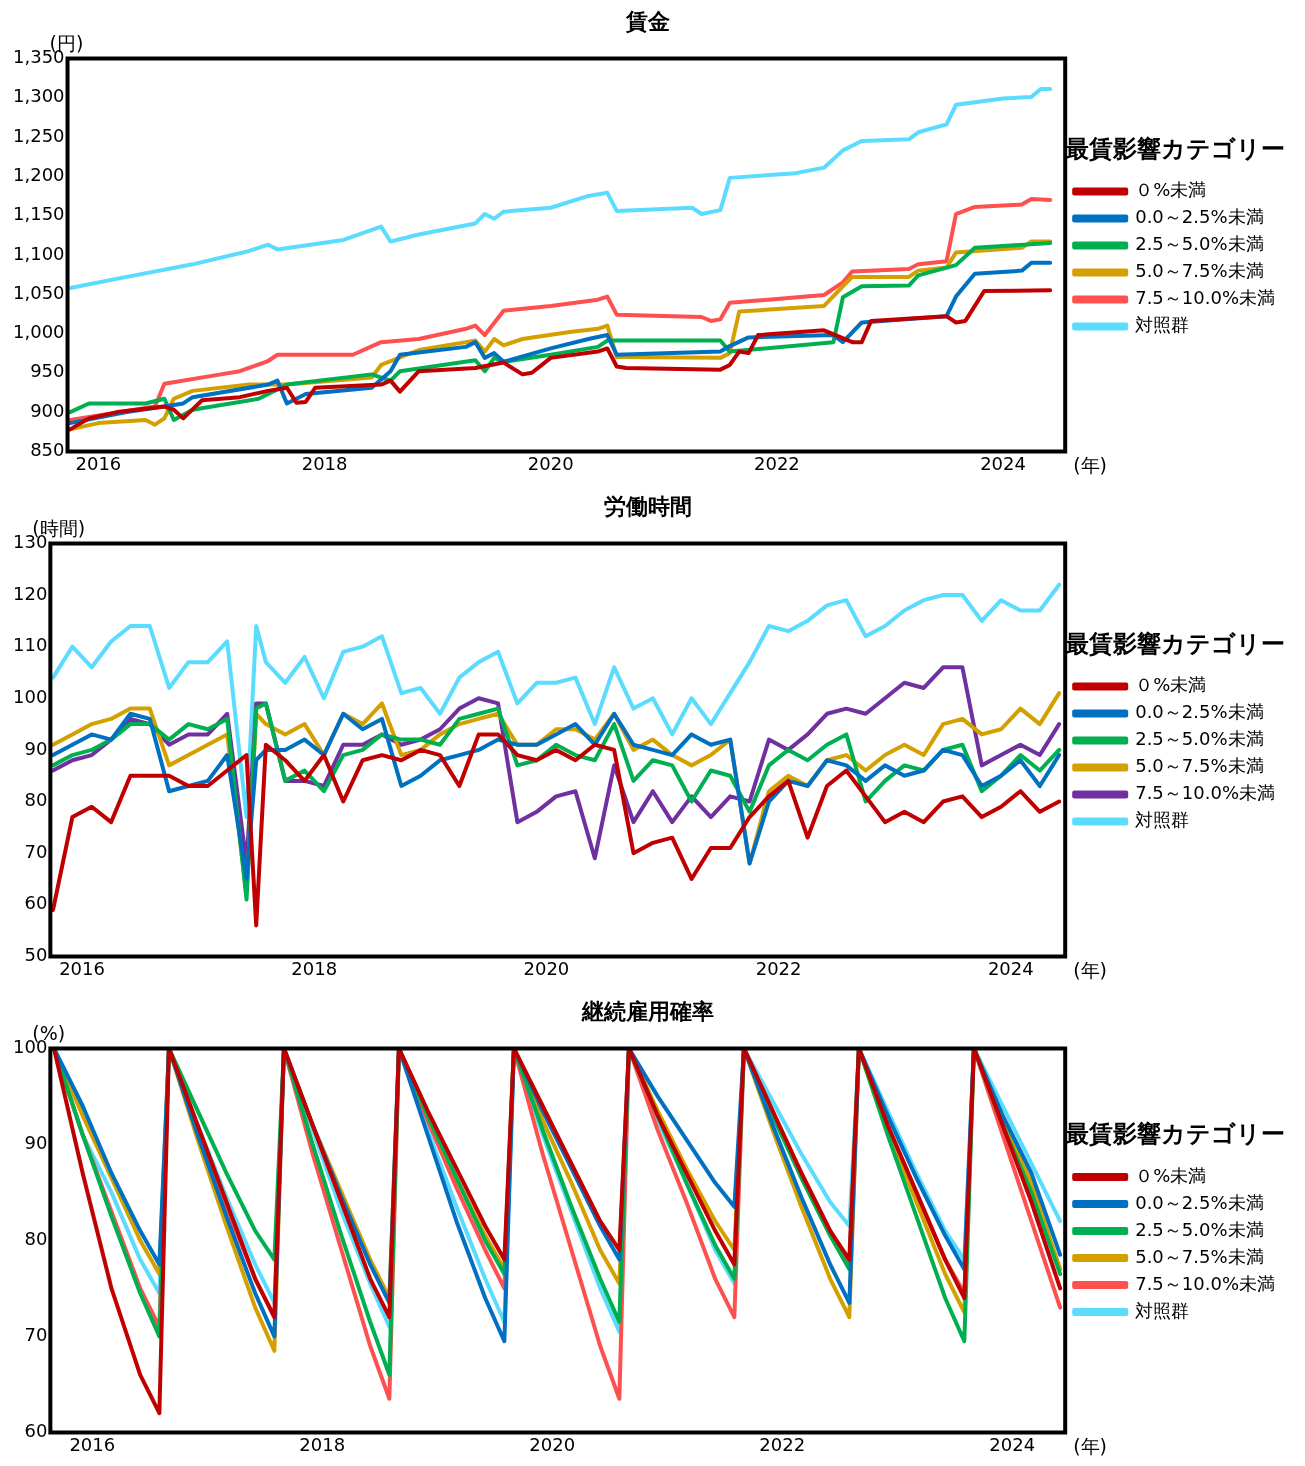  What do you see at coordinates (39, 292) in the screenshot?
I see `y-tick-label: 1,050` at bounding box center [39, 292].